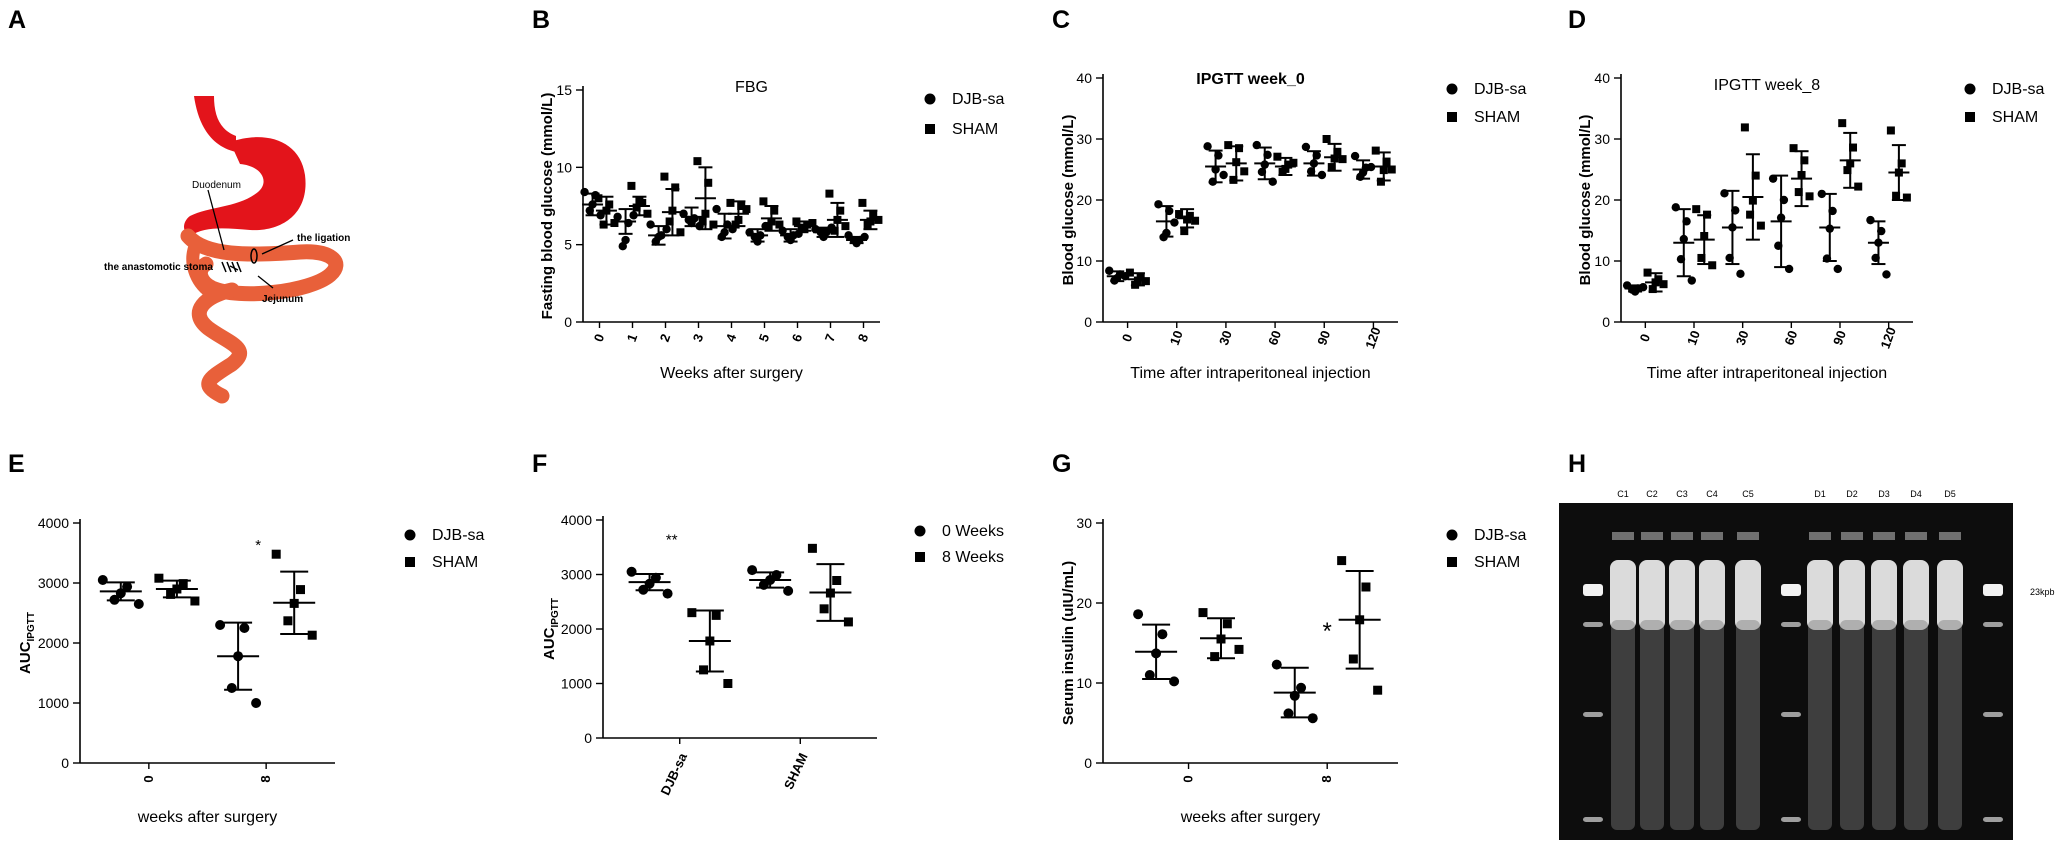 This screenshot has width=2058, height=846. I want to click on y-axis-title: Blood glucose (mmol/L), so click(1585, 200).